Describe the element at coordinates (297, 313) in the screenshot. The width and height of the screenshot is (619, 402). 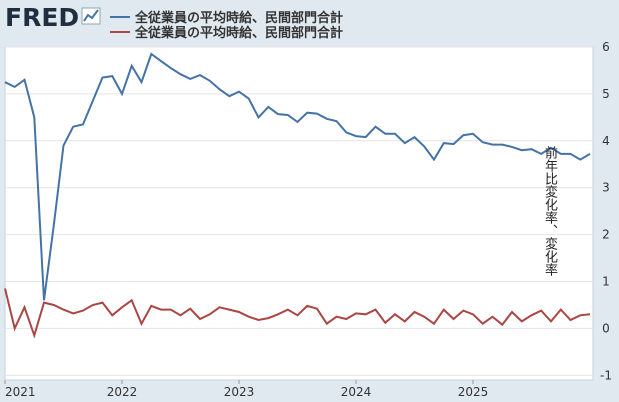
I see `series-line` at that location.